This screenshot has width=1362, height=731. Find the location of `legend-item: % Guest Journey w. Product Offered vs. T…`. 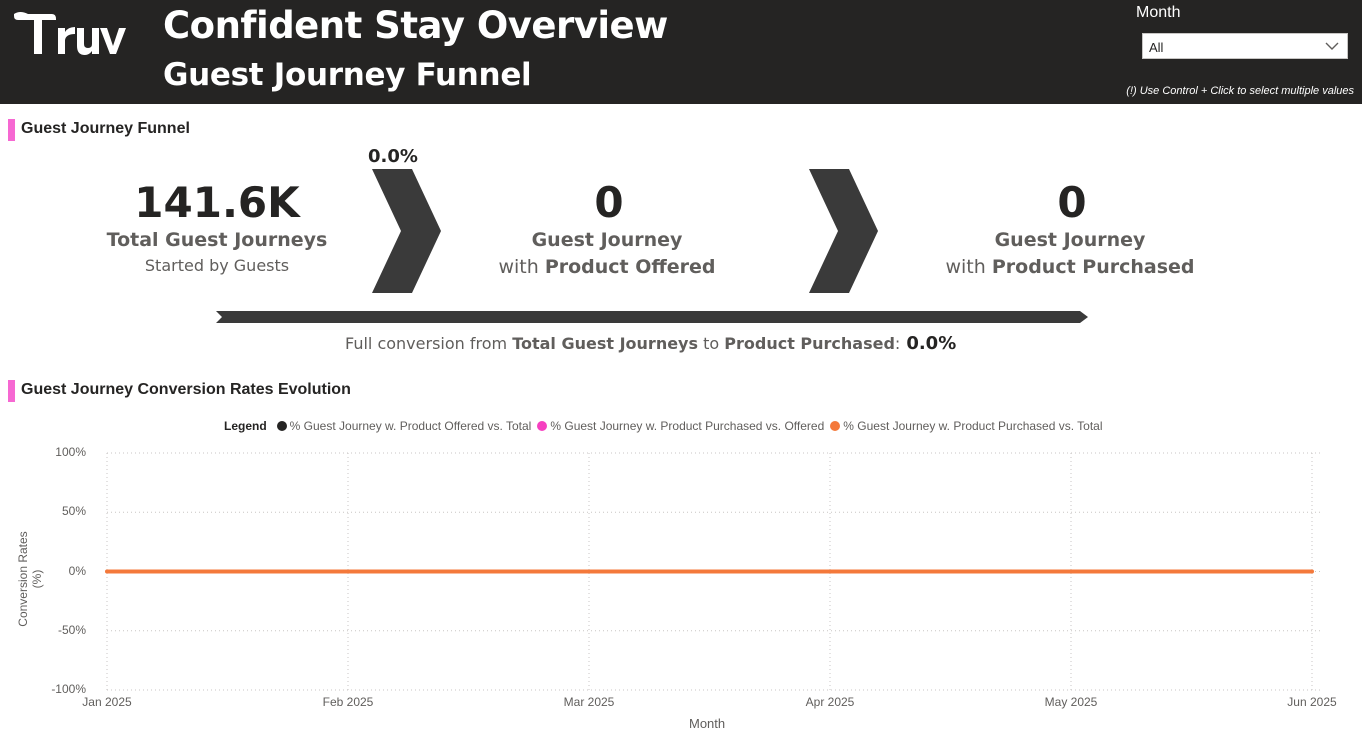

legend-item: % Guest Journey w. Product Offered vs. T… is located at coordinates (404, 426).